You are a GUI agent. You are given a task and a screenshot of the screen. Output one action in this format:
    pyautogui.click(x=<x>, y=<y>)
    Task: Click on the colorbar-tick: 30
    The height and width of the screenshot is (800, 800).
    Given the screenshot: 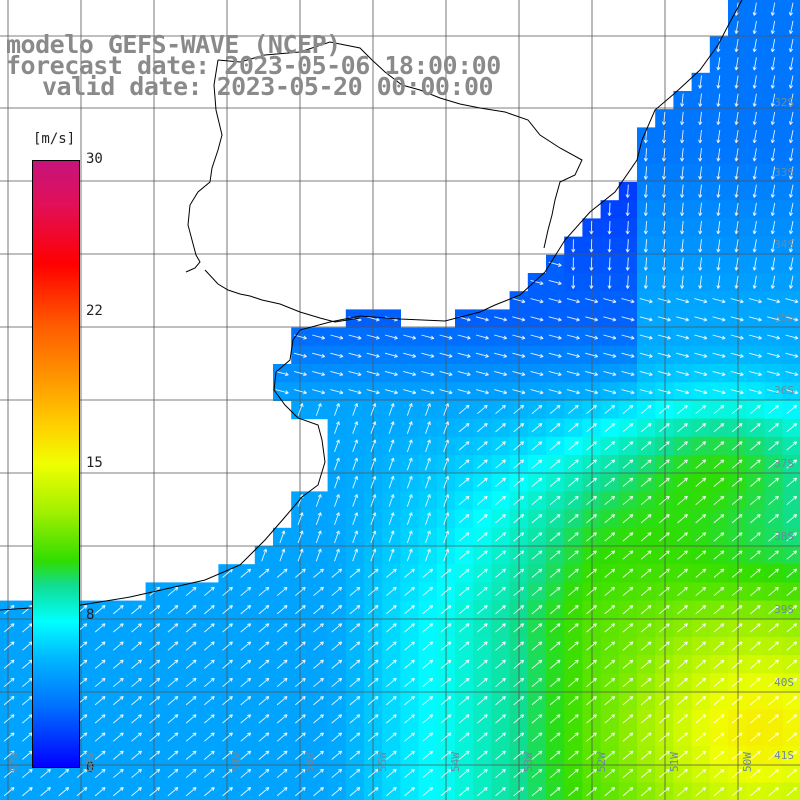 What is the action you would take?
    pyautogui.click(x=94, y=159)
    